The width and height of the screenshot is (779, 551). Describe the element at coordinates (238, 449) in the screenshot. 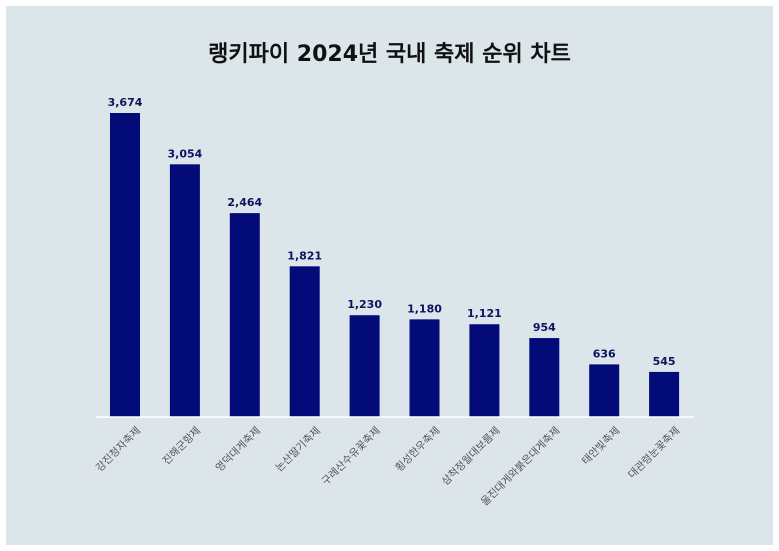

I see `x-tick-label: 영덕대게축제` at that location.